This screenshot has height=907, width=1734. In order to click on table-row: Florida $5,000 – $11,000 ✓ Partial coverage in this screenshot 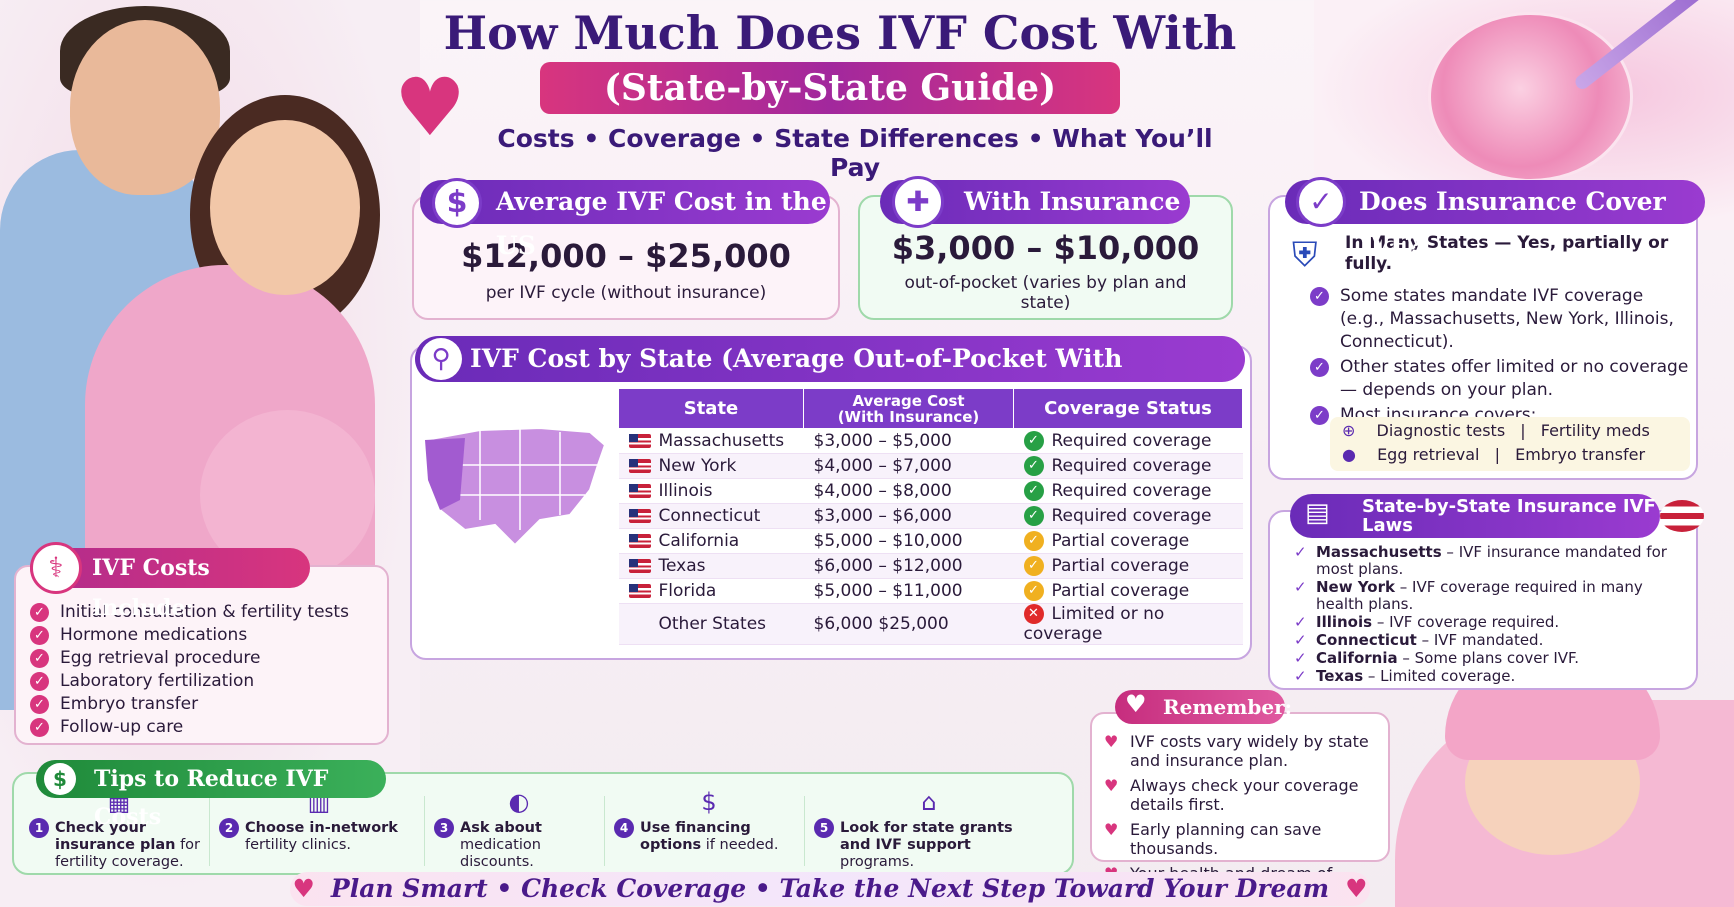, I will do `click(930, 591)`.